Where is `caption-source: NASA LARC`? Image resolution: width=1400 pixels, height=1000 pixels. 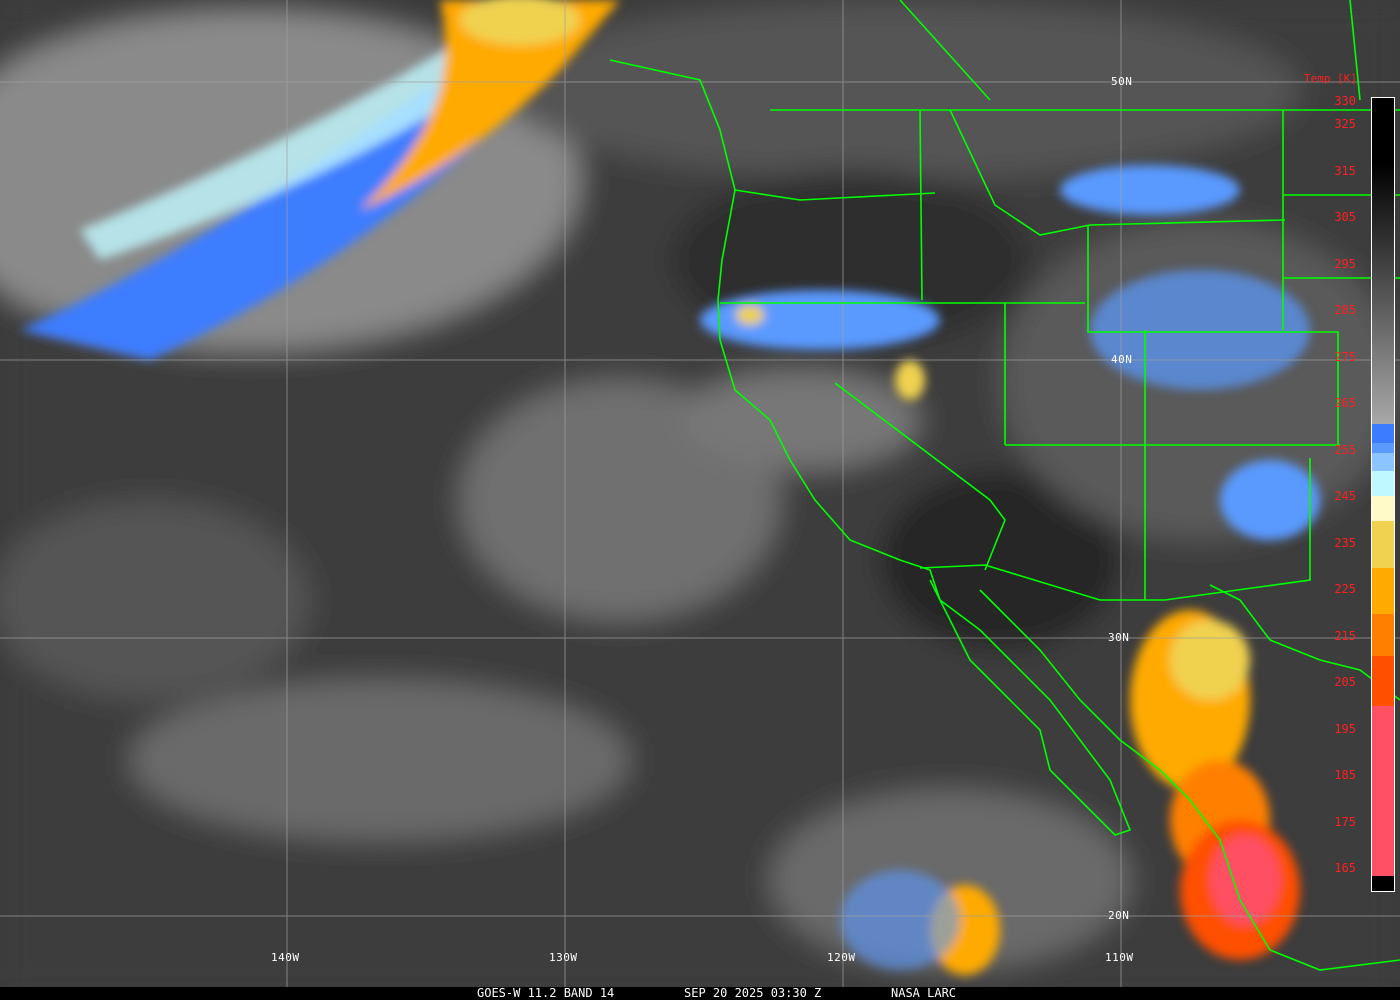
caption-source: NASA LARC is located at coordinates (924, 993).